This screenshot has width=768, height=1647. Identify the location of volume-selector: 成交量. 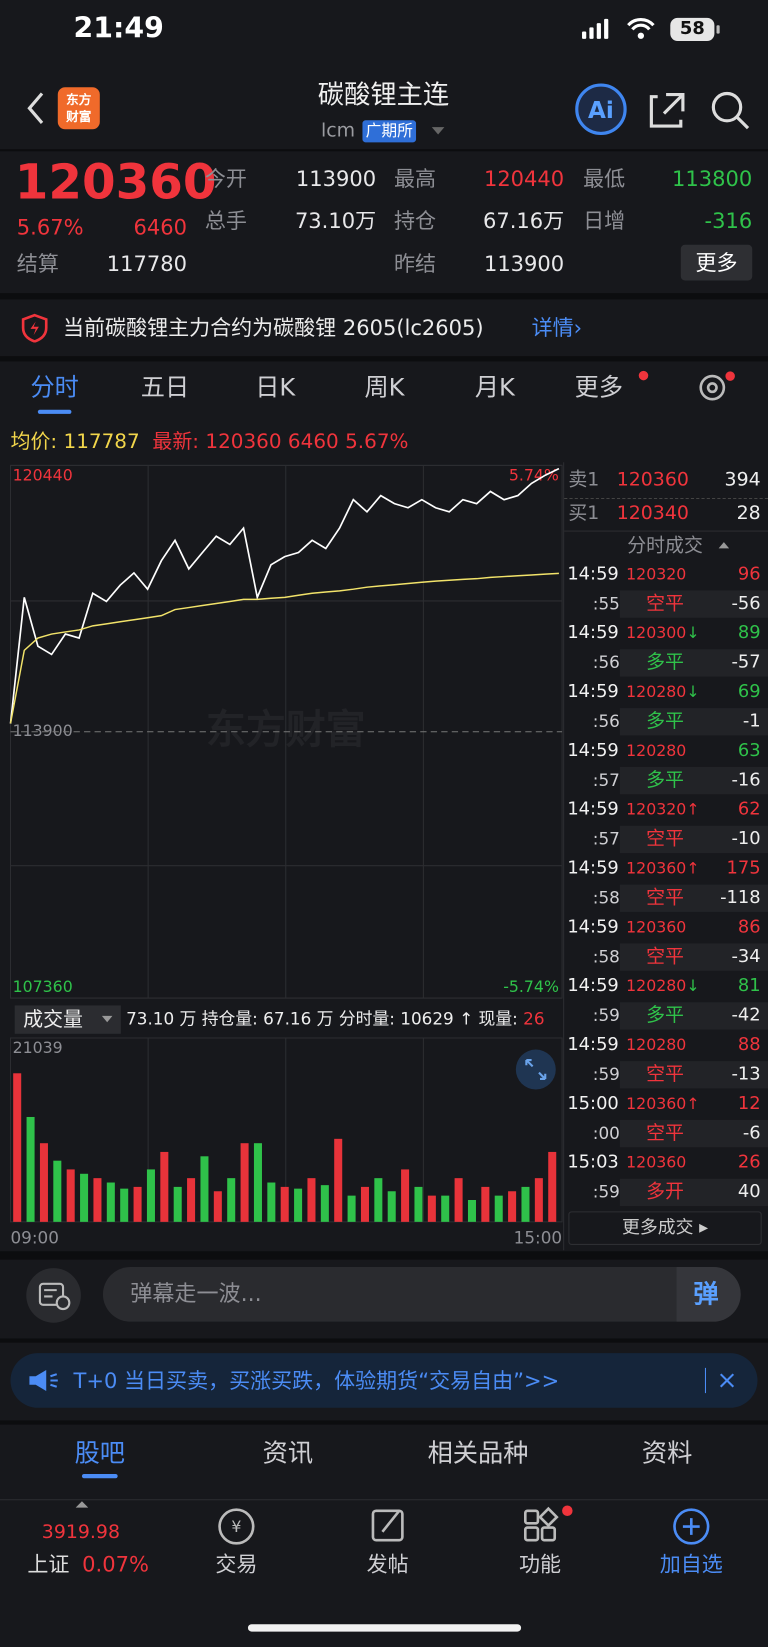
(67, 1019).